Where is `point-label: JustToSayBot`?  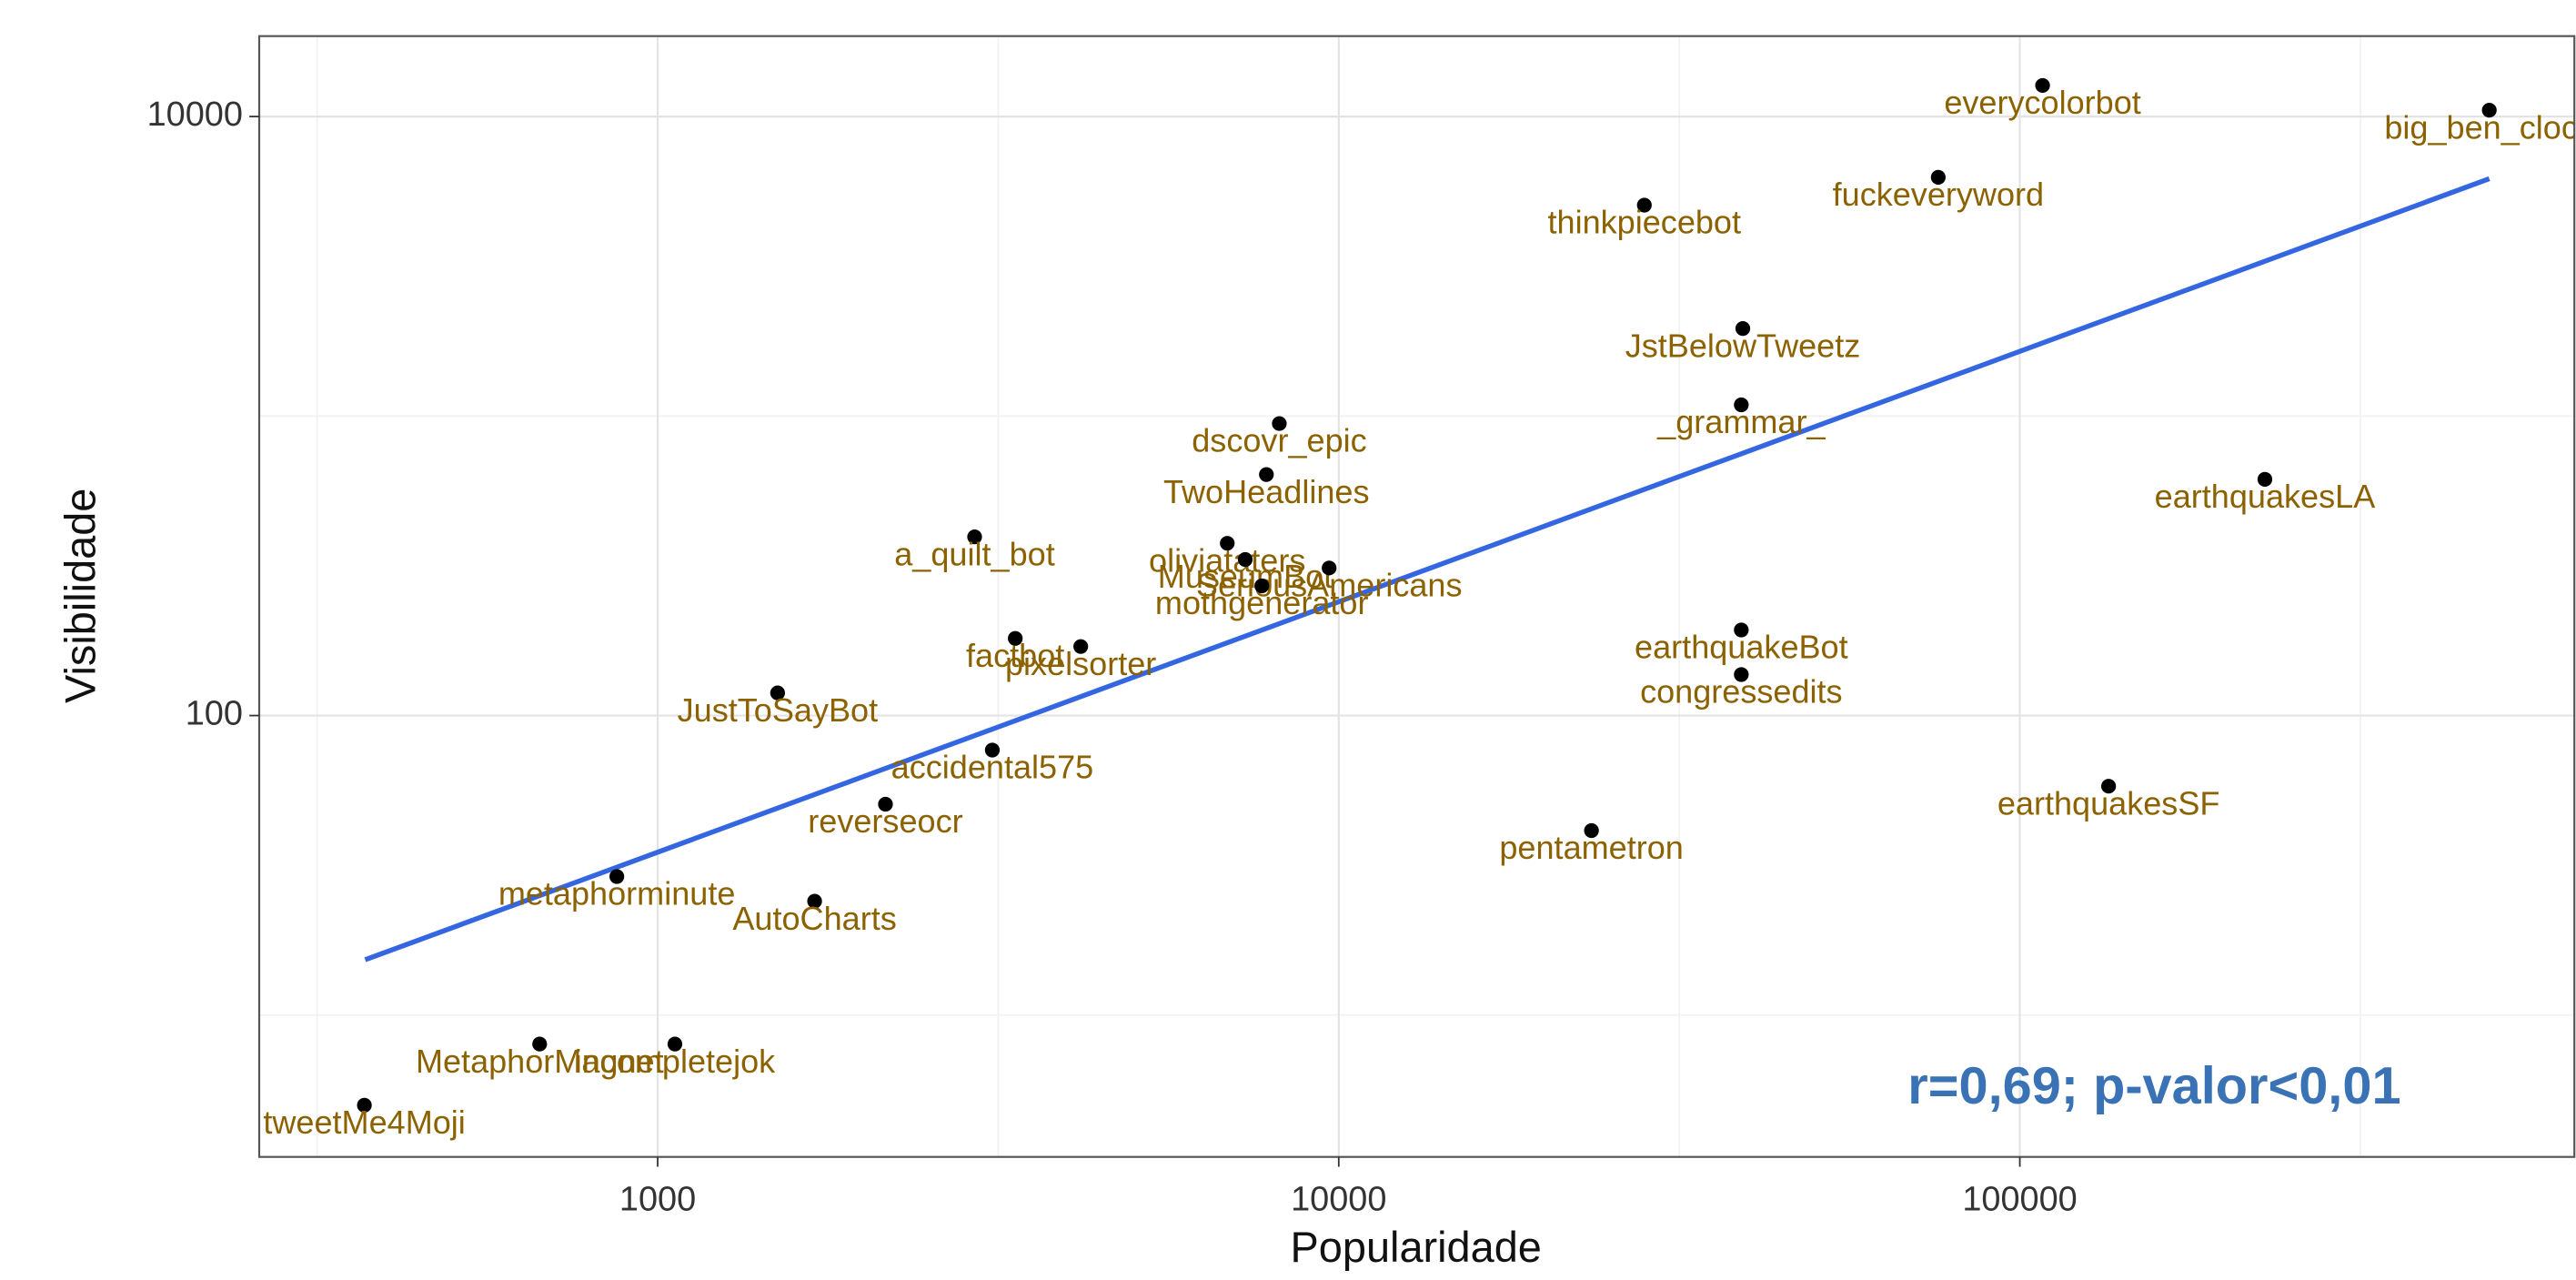
point-label: JustToSayBot is located at coordinates (778, 710).